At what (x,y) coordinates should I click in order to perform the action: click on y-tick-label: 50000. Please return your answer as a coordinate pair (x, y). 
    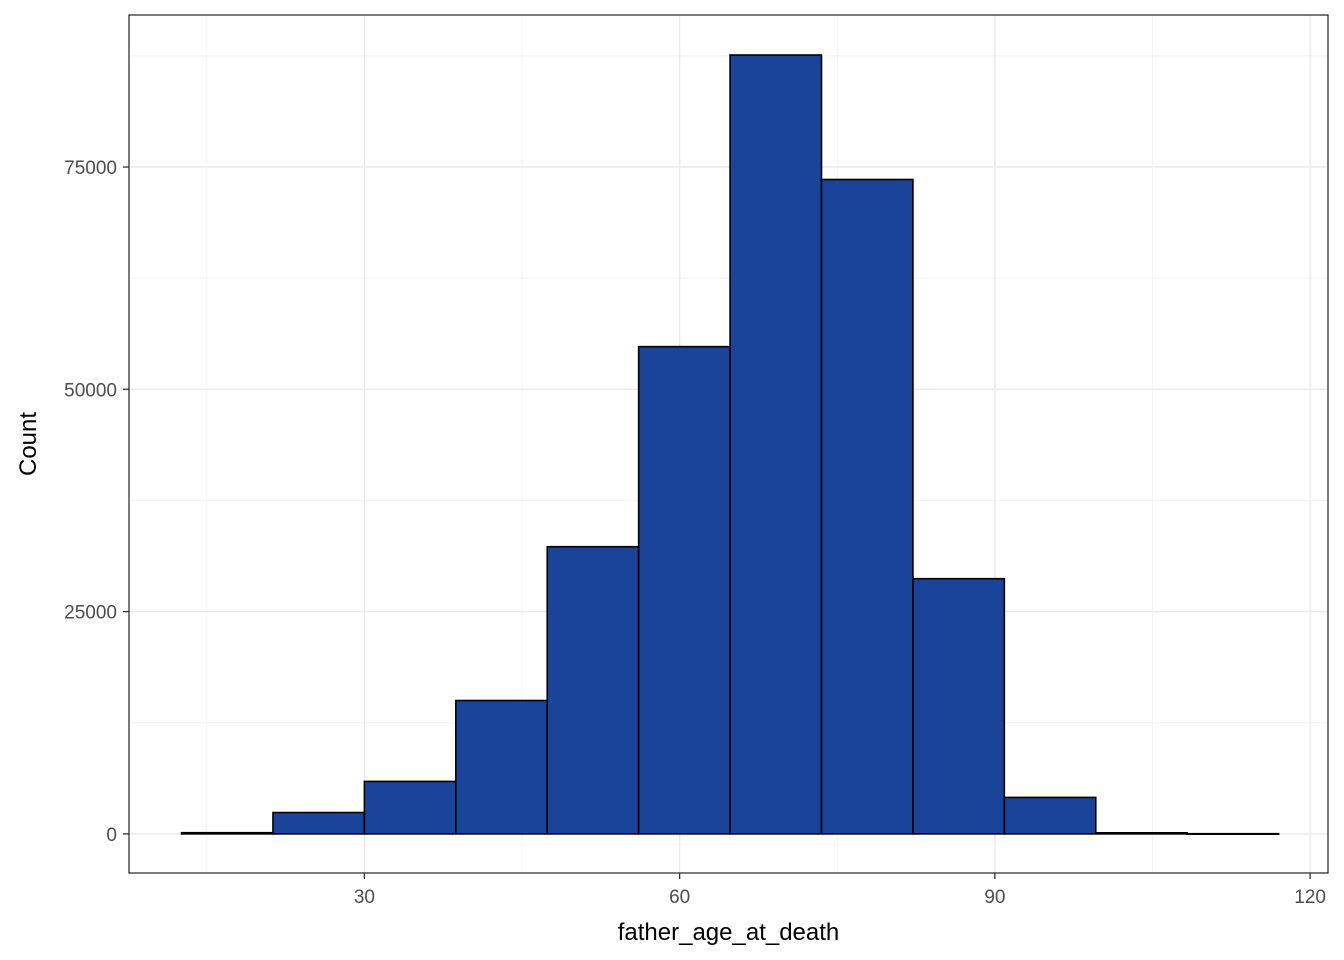
    Looking at the image, I should click on (90, 390).